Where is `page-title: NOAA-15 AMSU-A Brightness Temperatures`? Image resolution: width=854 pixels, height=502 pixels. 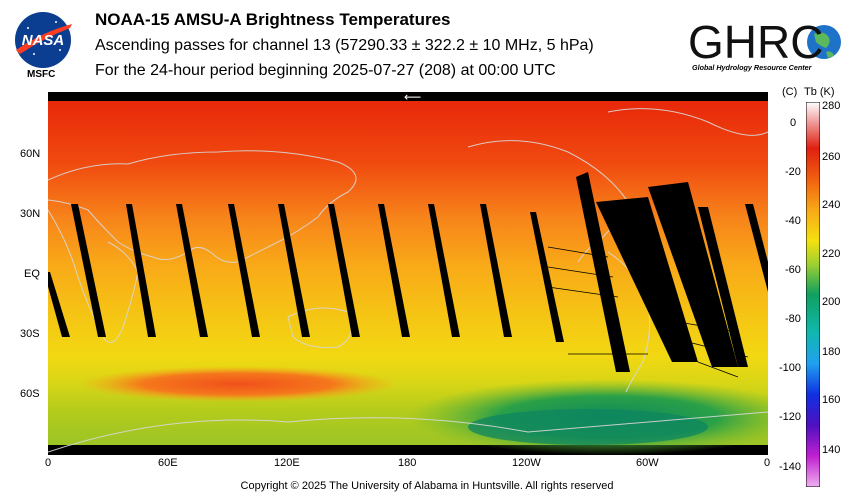 page-title: NOAA-15 AMSU-A Brightness Temperatures is located at coordinates (273, 19).